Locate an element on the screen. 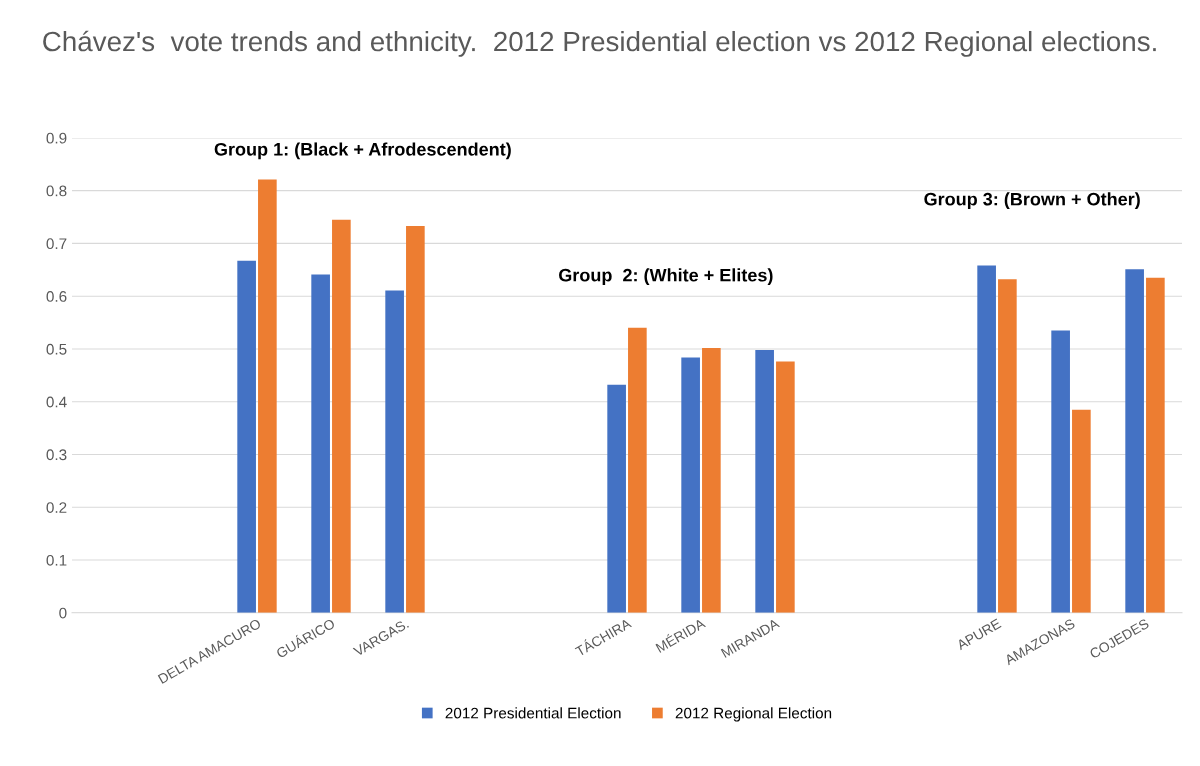  y-tick-label: 0.1 is located at coordinates (56, 560).